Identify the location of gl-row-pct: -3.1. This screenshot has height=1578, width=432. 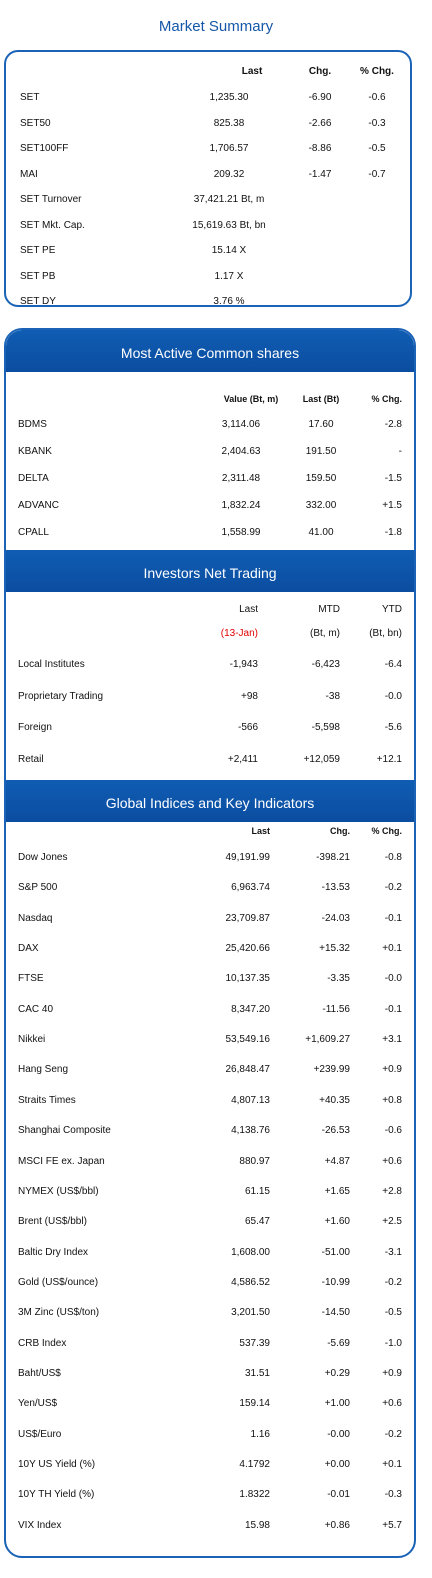
(393, 1252).